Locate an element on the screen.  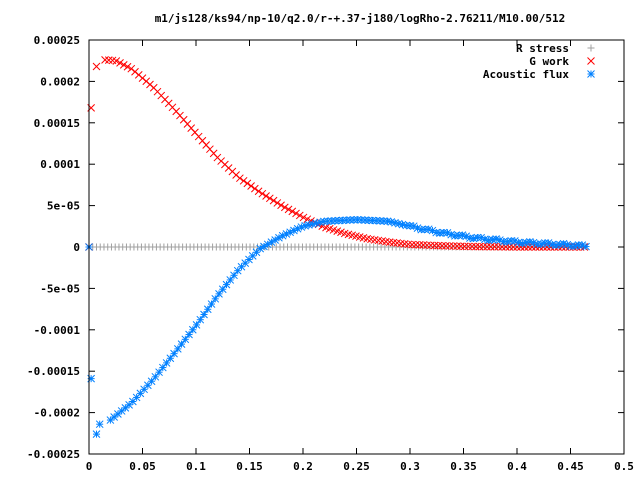
y-tick-label: 5e-05 is located at coordinates (63, 206).